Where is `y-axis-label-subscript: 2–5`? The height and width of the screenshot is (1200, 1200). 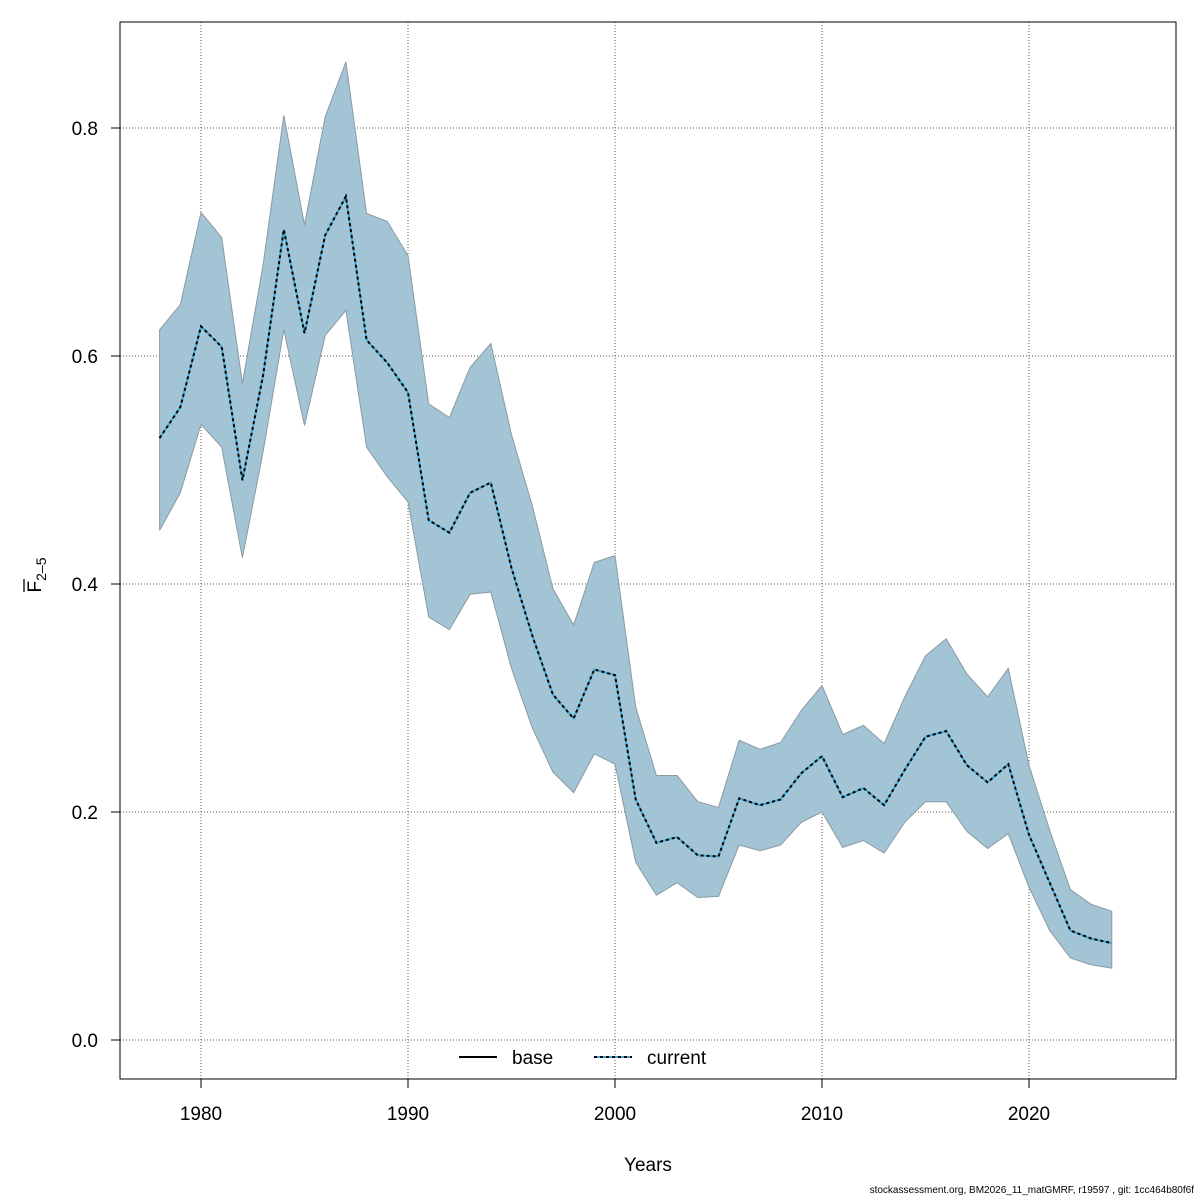 y-axis-label-subscript: 2–5 is located at coordinates (41, 569).